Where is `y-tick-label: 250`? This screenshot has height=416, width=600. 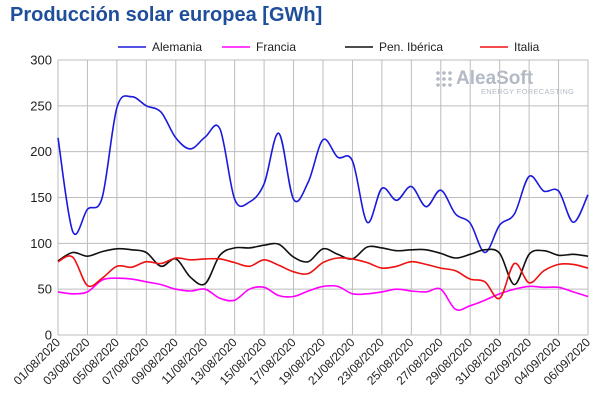 y-tick-label: 250 is located at coordinates (41, 105).